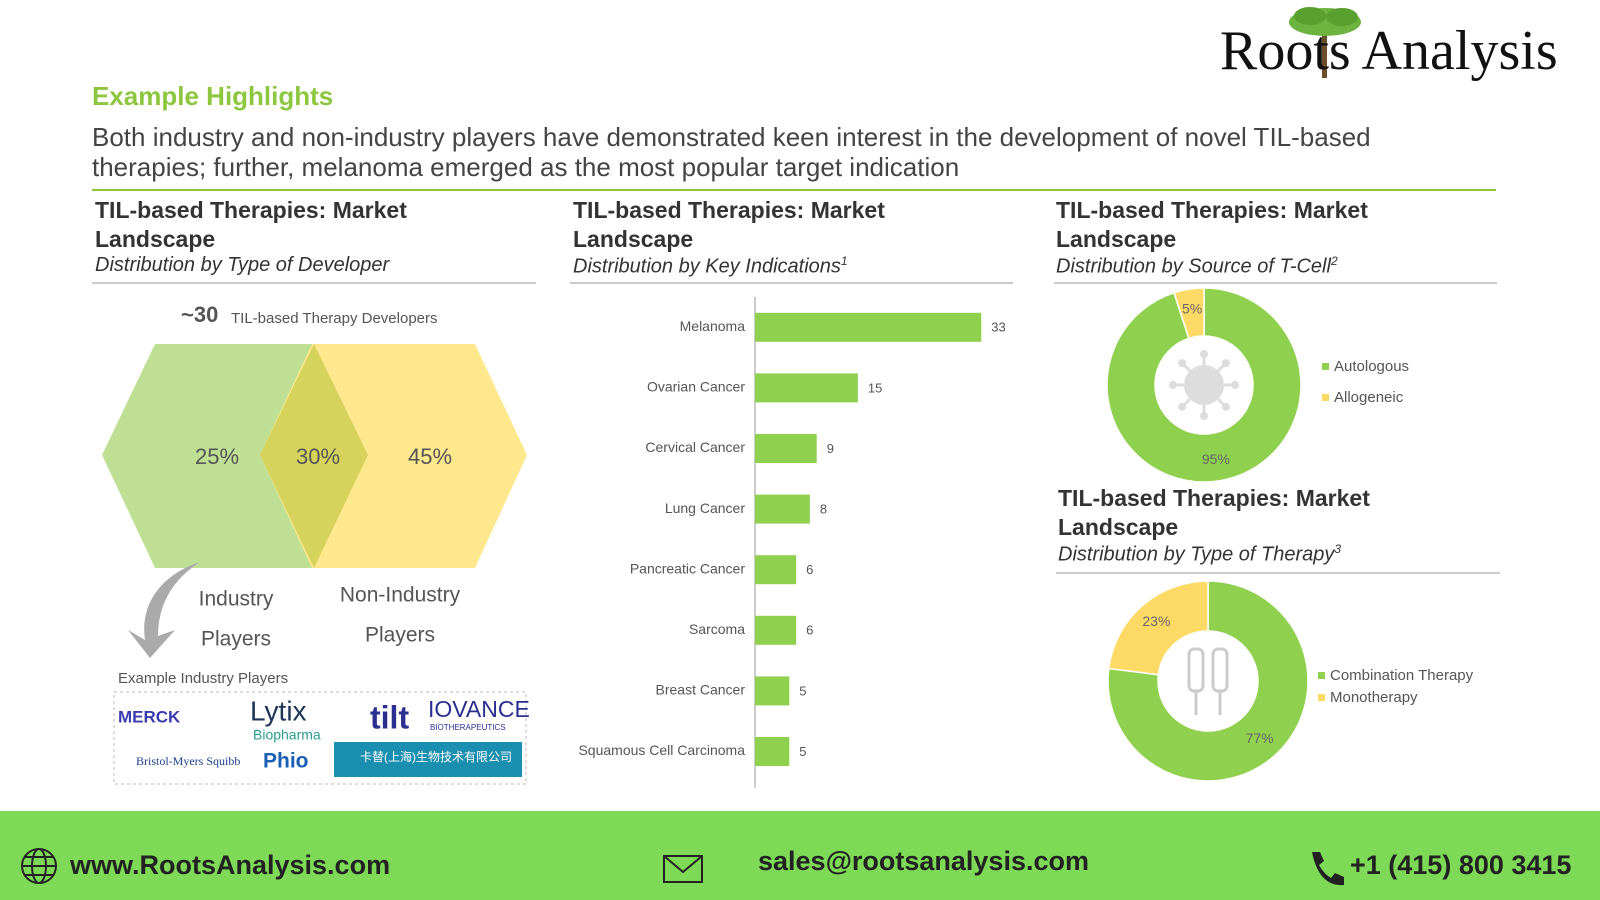 The width and height of the screenshot is (1600, 900). Describe the element at coordinates (1192, 309) in the screenshot. I see `value-label: 5%` at that location.